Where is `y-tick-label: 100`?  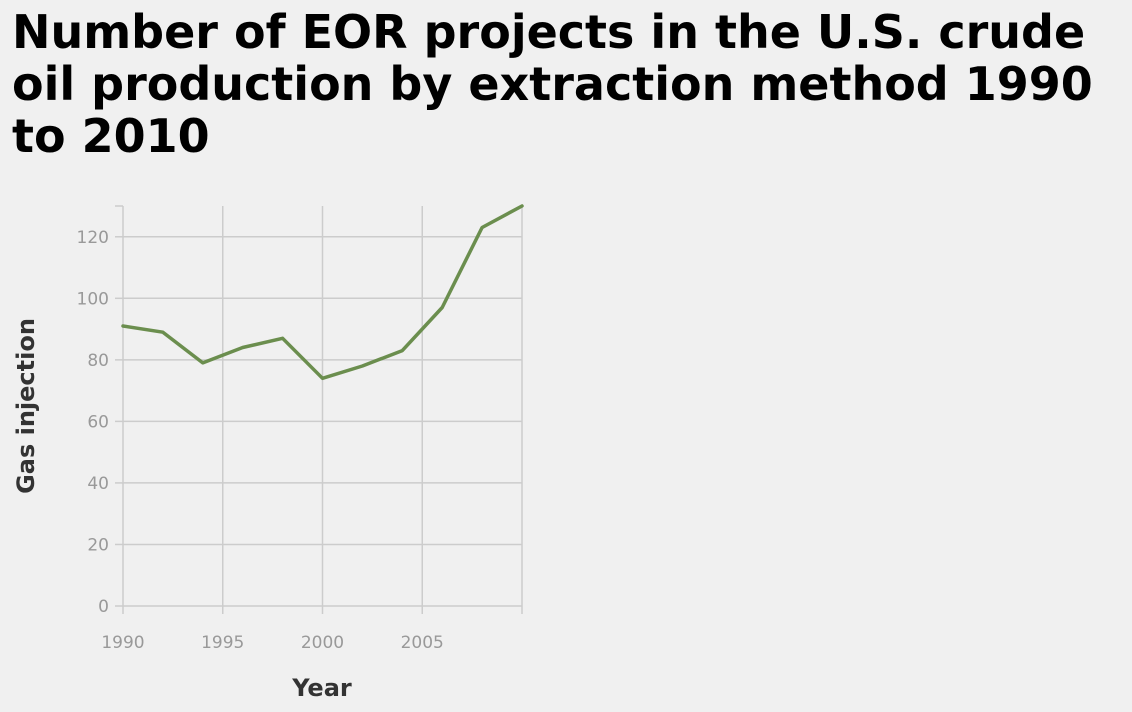
y-tick-label: 100 is located at coordinates (93, 299).